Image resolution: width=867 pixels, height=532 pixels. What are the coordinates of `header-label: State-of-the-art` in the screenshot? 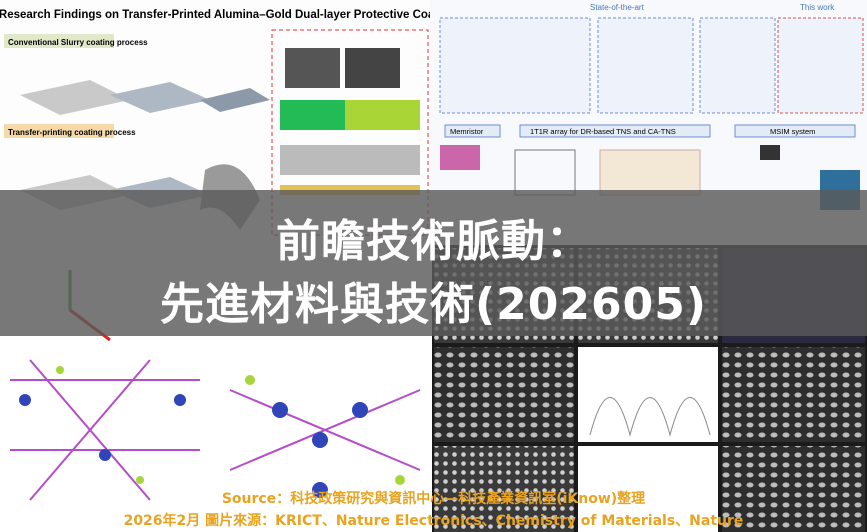 It's located at (617, 7).